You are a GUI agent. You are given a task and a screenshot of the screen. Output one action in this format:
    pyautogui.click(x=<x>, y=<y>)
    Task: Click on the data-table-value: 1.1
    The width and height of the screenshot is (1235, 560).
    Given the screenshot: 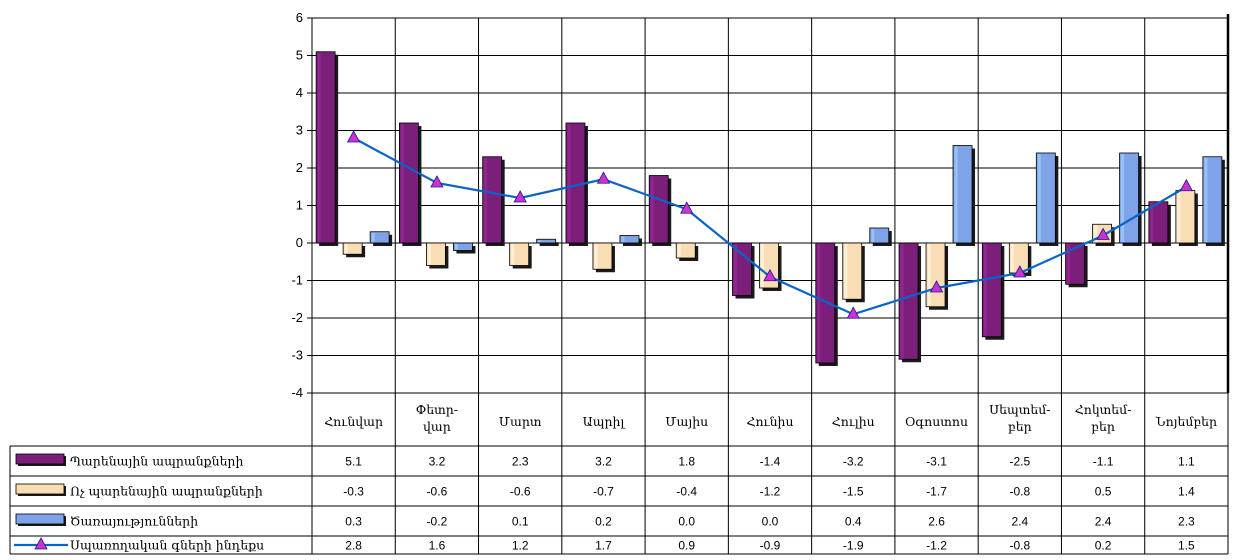 What is the action you would take?
    pyautogui.click(x=1186, y=462)
    